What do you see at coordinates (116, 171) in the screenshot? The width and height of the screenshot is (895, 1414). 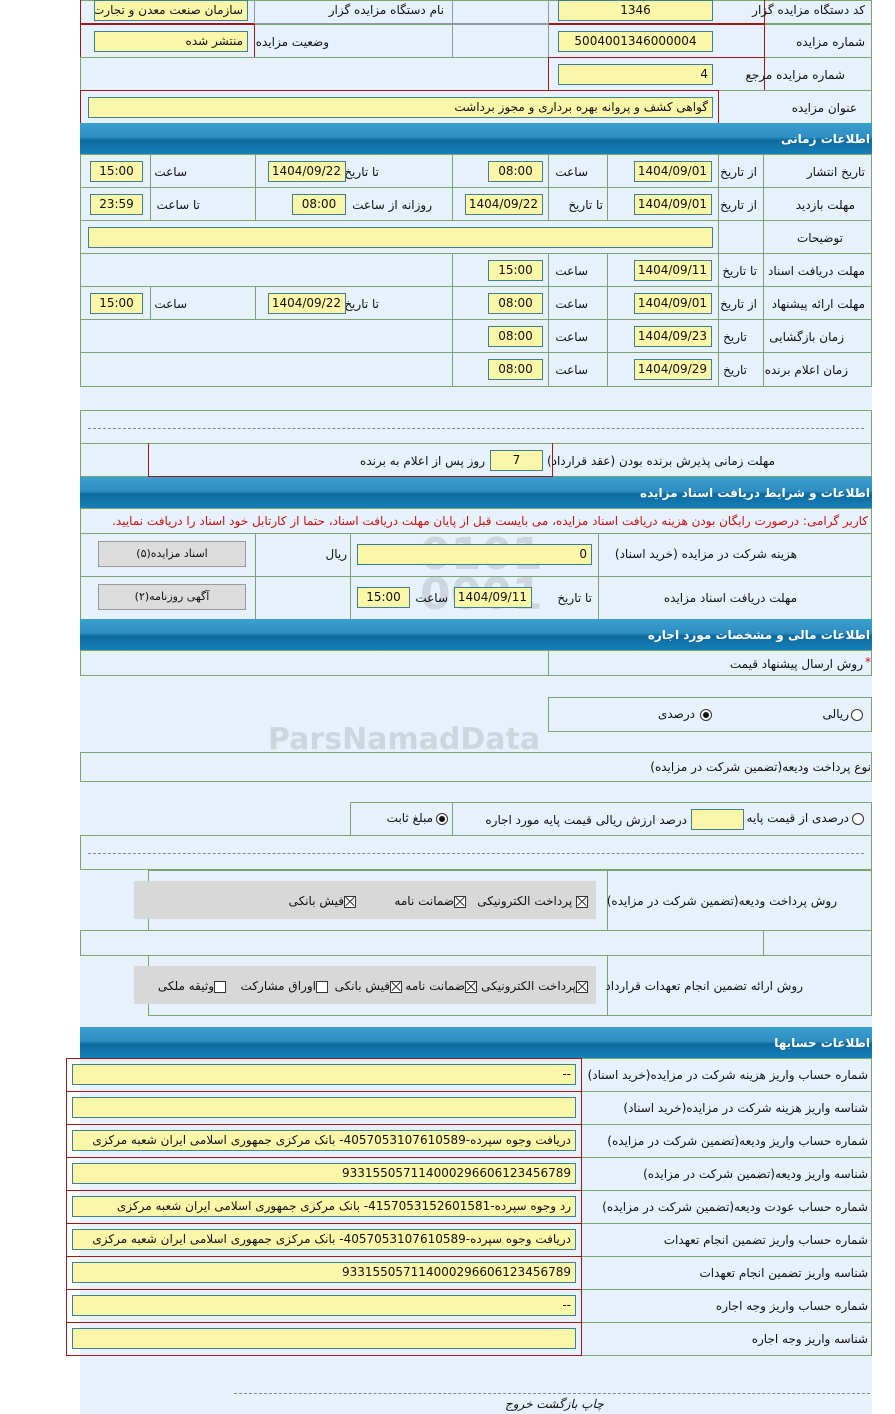 I see `publish-to-time: 15:00` at bounding box center [116, 171].